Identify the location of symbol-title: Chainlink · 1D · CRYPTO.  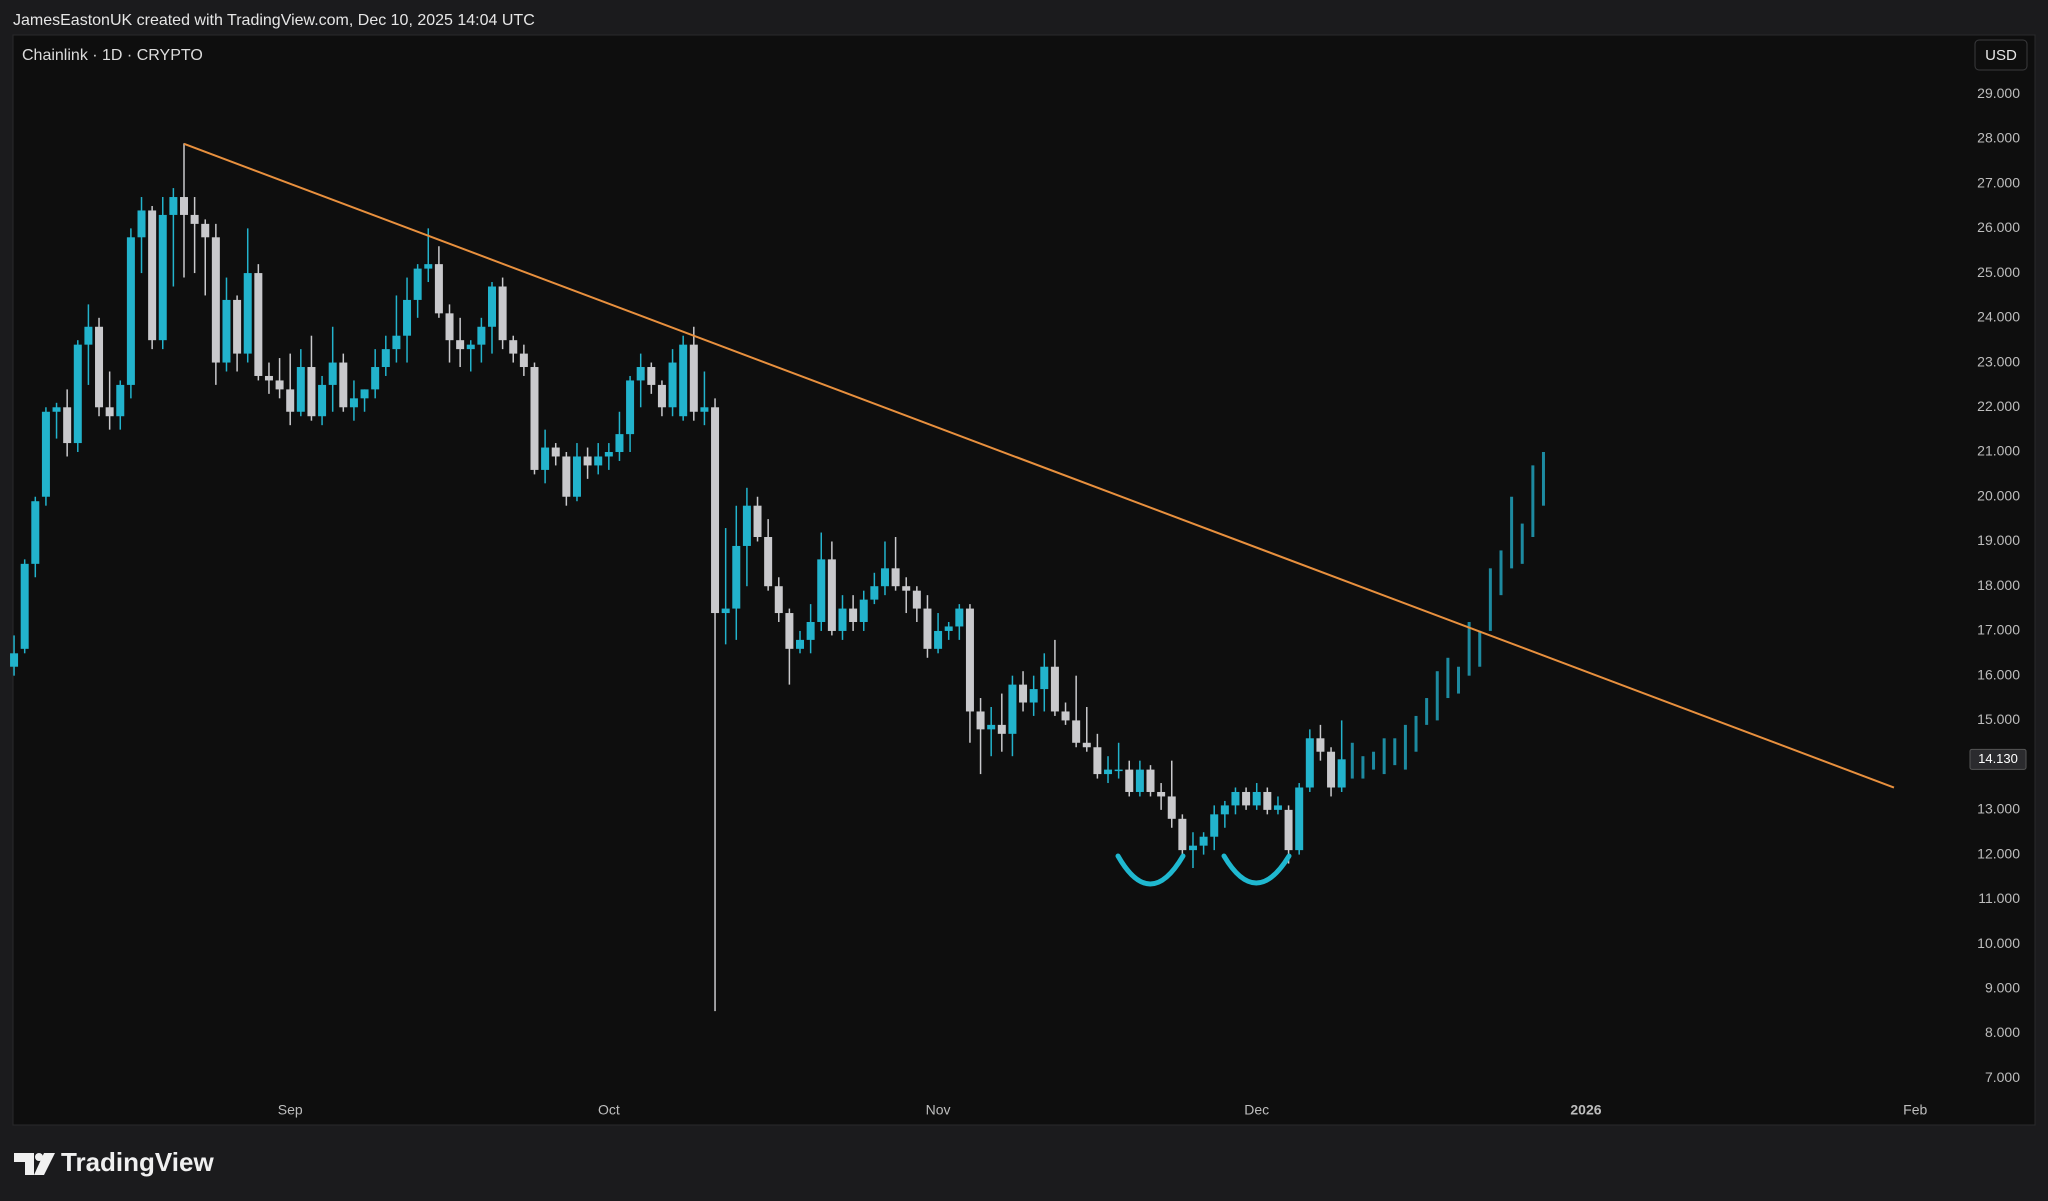
(112, 55).